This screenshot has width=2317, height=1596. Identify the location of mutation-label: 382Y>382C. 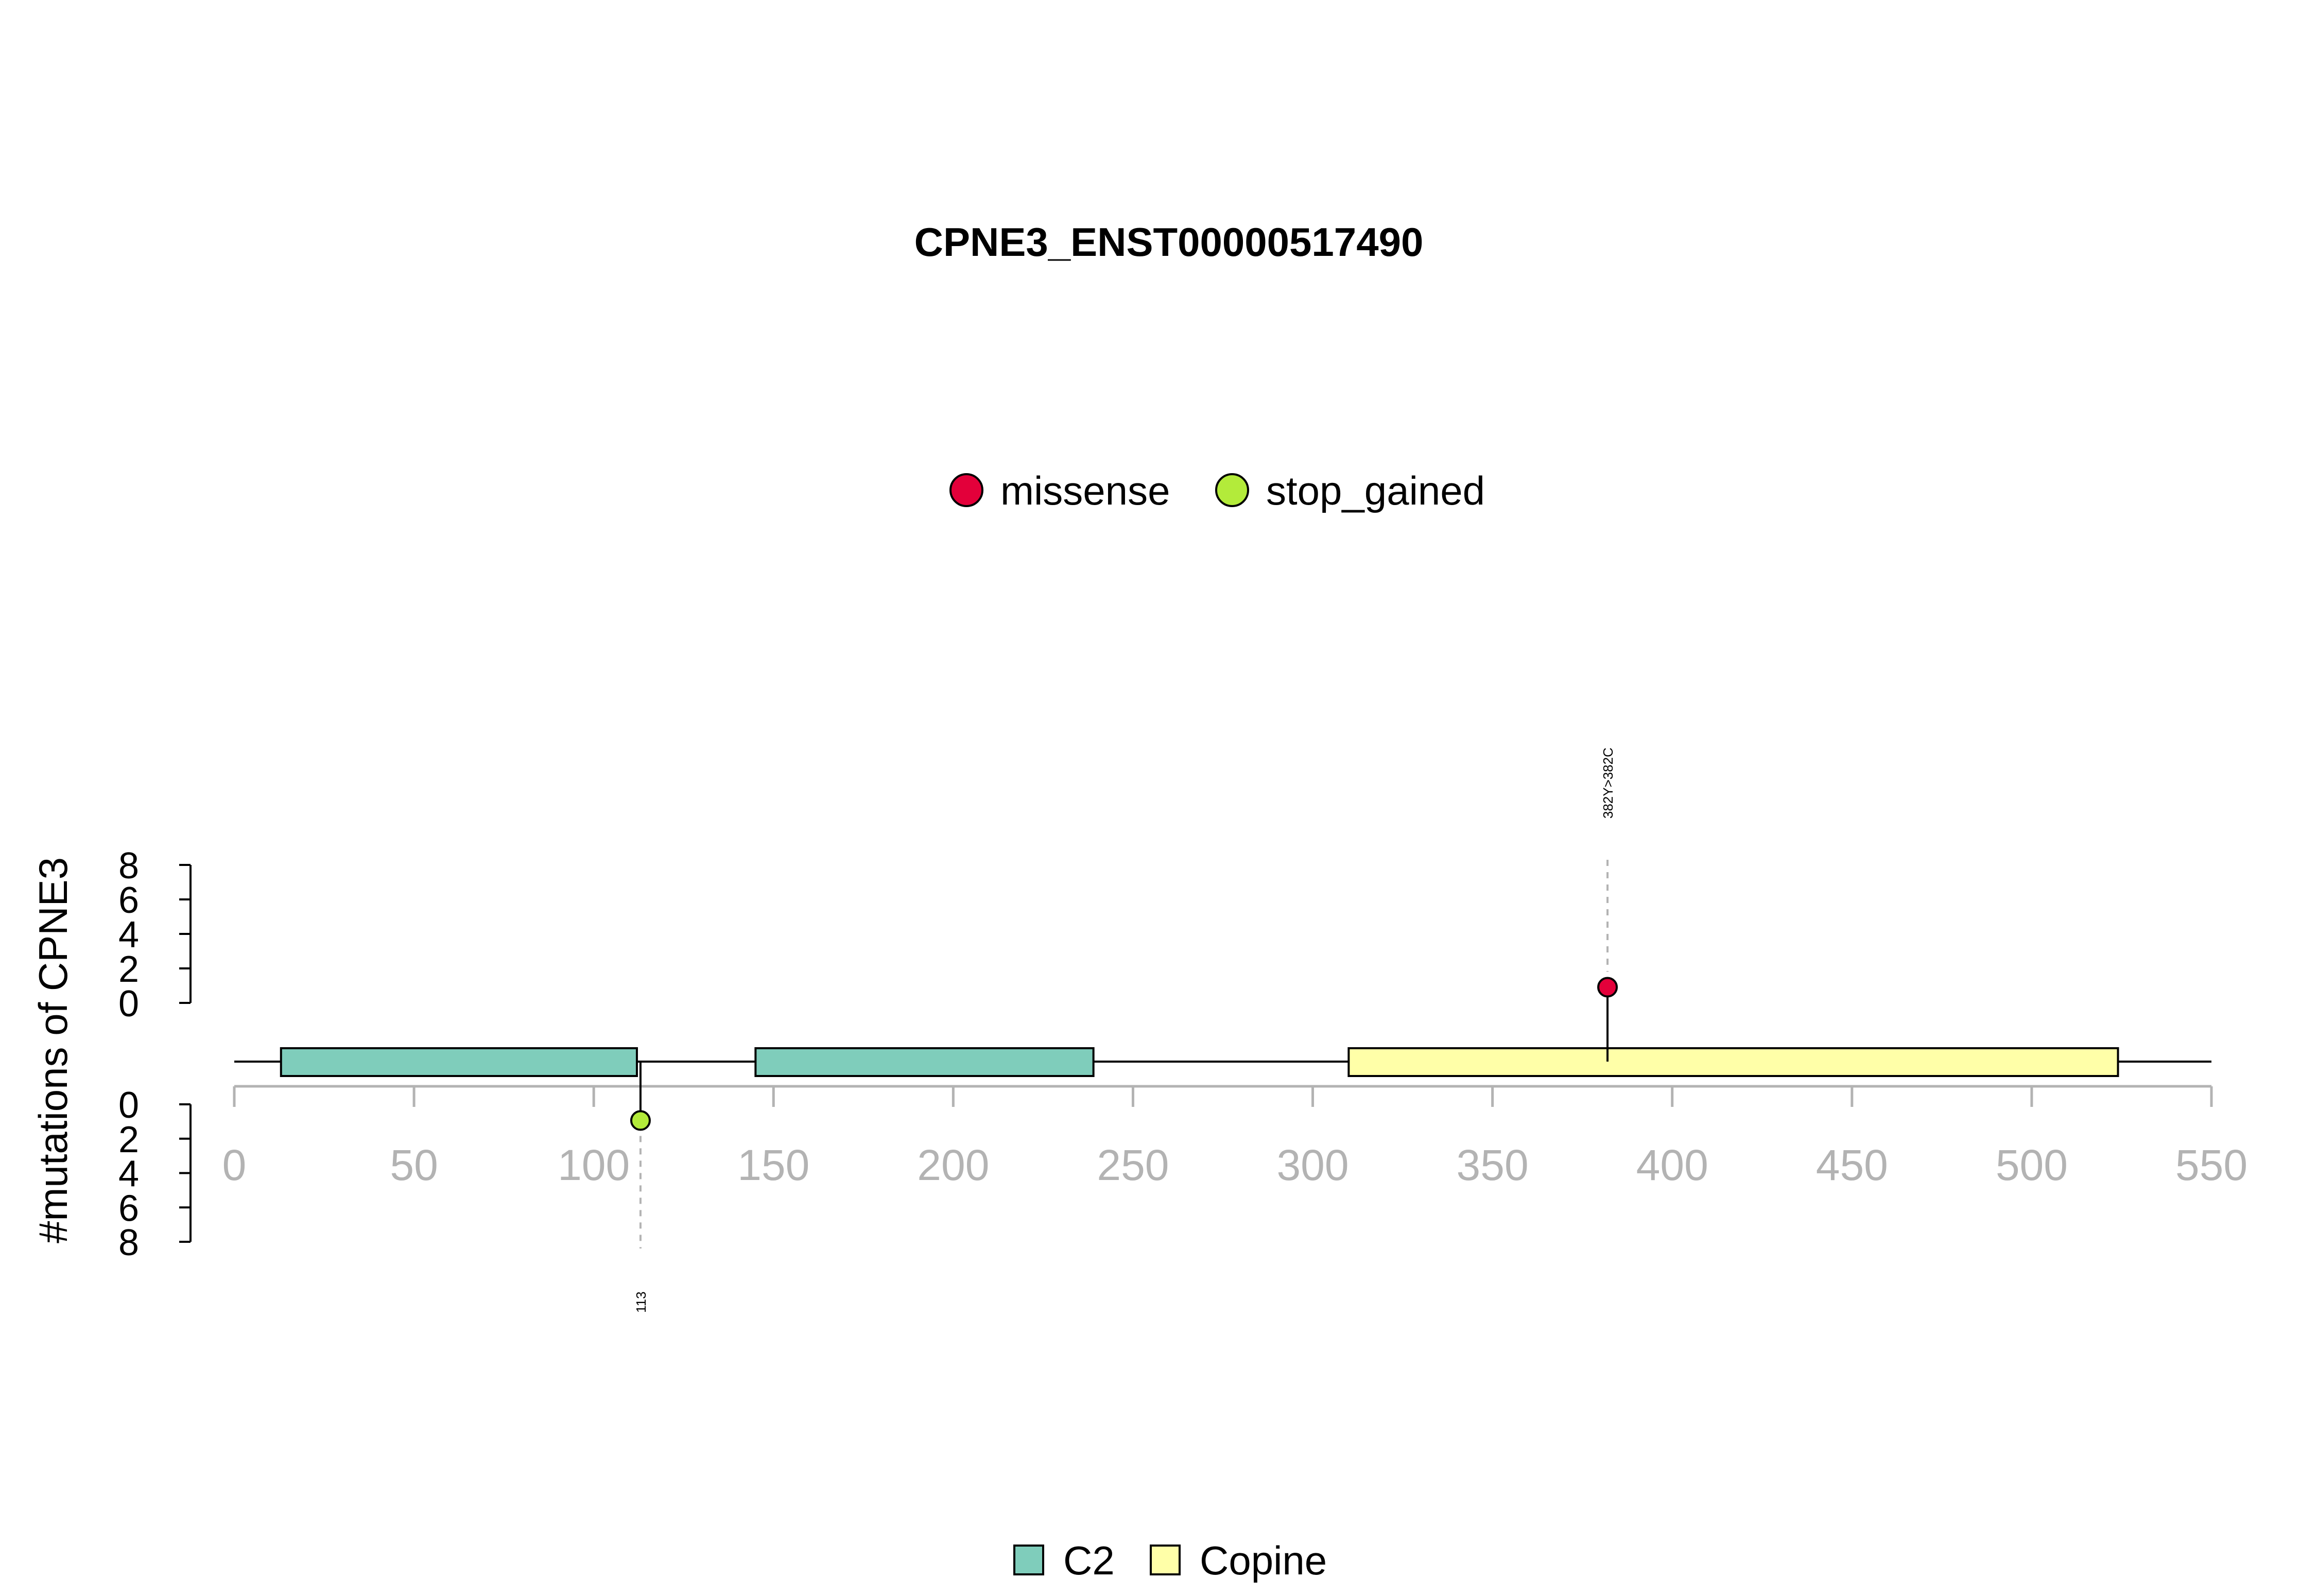
(1608, 783).